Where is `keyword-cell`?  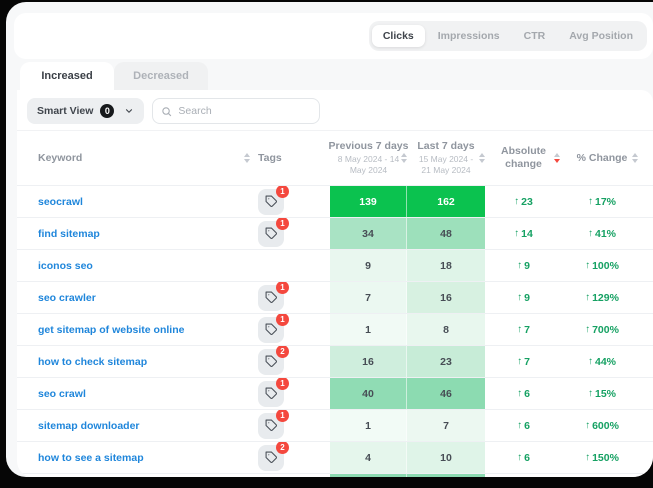 keyword-cell is located at coordinates (137, 475).